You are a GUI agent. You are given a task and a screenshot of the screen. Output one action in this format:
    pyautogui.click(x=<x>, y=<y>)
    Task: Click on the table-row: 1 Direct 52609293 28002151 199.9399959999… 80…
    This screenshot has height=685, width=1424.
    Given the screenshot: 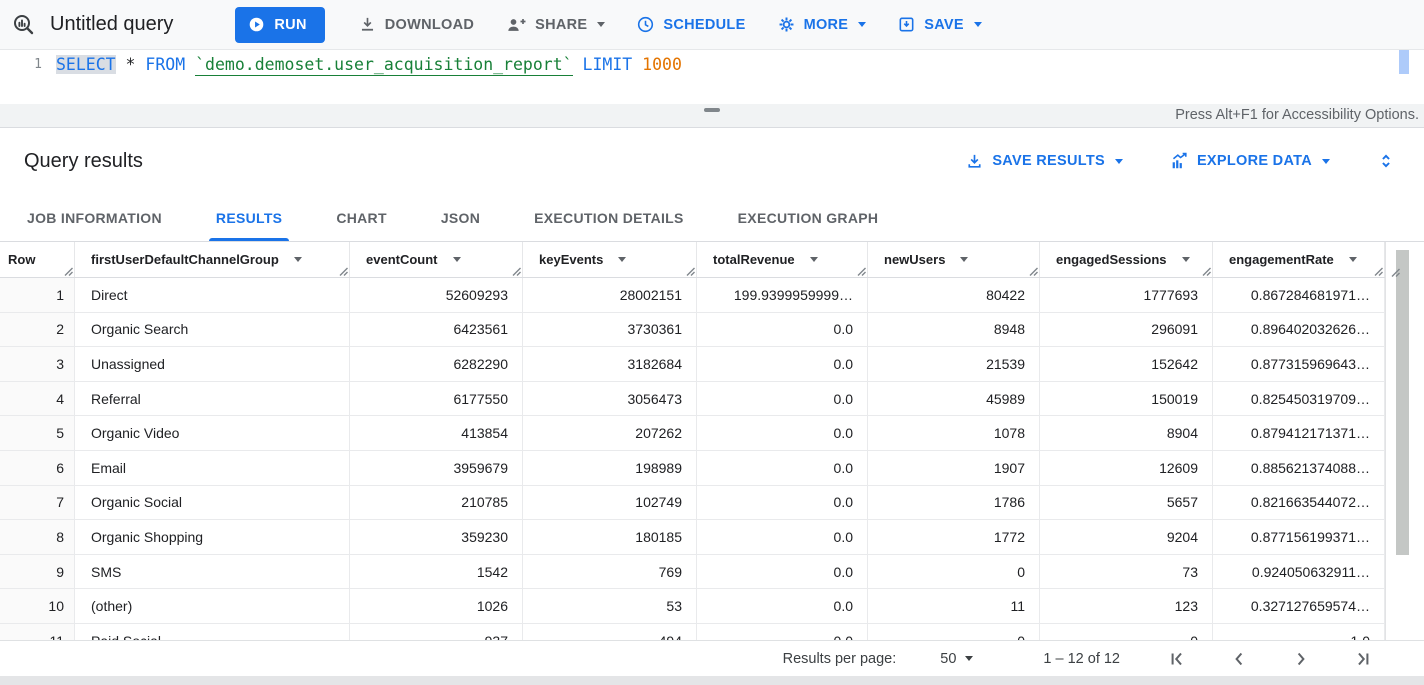 What is the action you would take?
    pyautogui.click(x=692, y=295)
    